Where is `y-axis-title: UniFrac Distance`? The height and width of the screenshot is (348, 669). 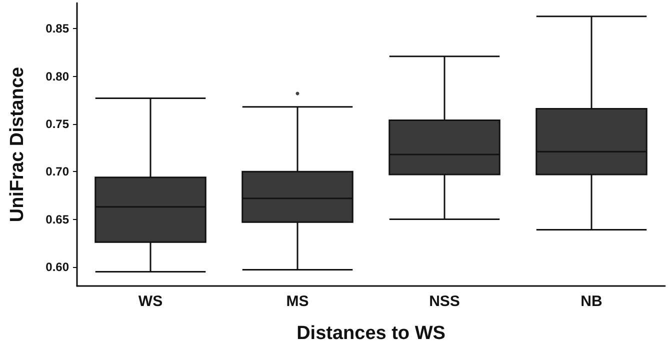
y-axis-title: UniFrac Distance is located at coordinates (17, 144).